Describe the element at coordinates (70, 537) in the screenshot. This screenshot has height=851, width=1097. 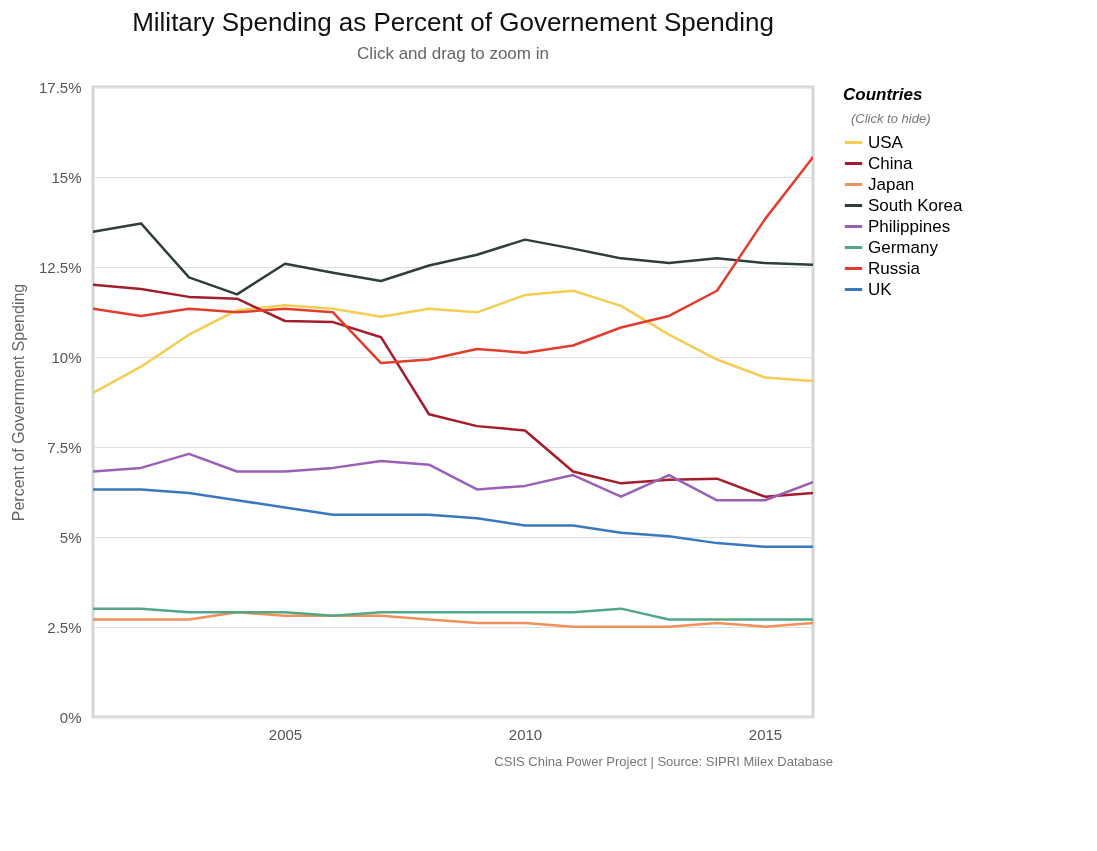
I see `y-tick-label: 5%` at that location.